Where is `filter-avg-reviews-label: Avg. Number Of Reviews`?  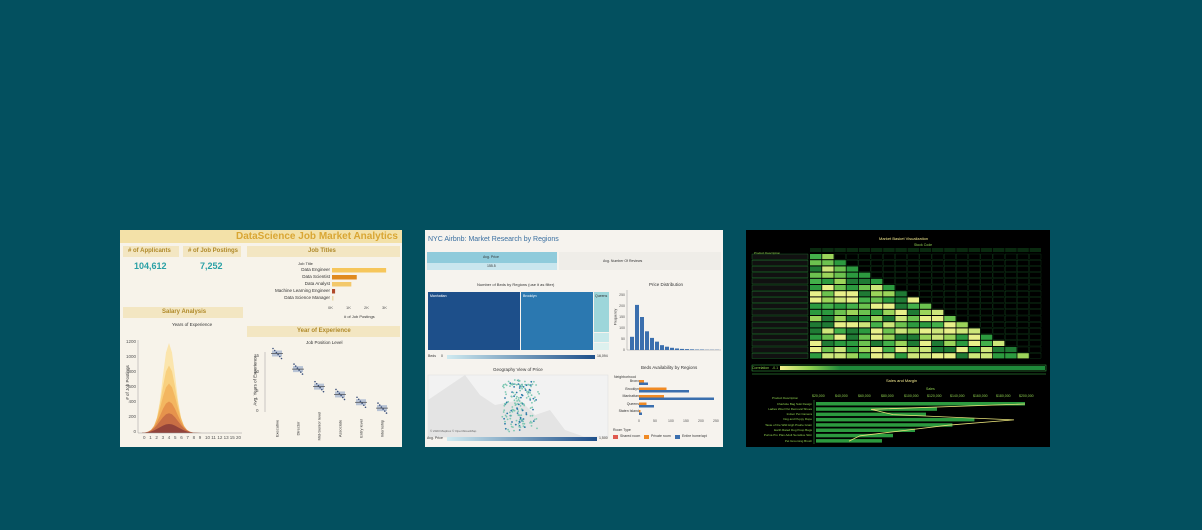
filter-avg-reviews-label: Avg. Number Of Reviews is located at coordinates (623, 261).